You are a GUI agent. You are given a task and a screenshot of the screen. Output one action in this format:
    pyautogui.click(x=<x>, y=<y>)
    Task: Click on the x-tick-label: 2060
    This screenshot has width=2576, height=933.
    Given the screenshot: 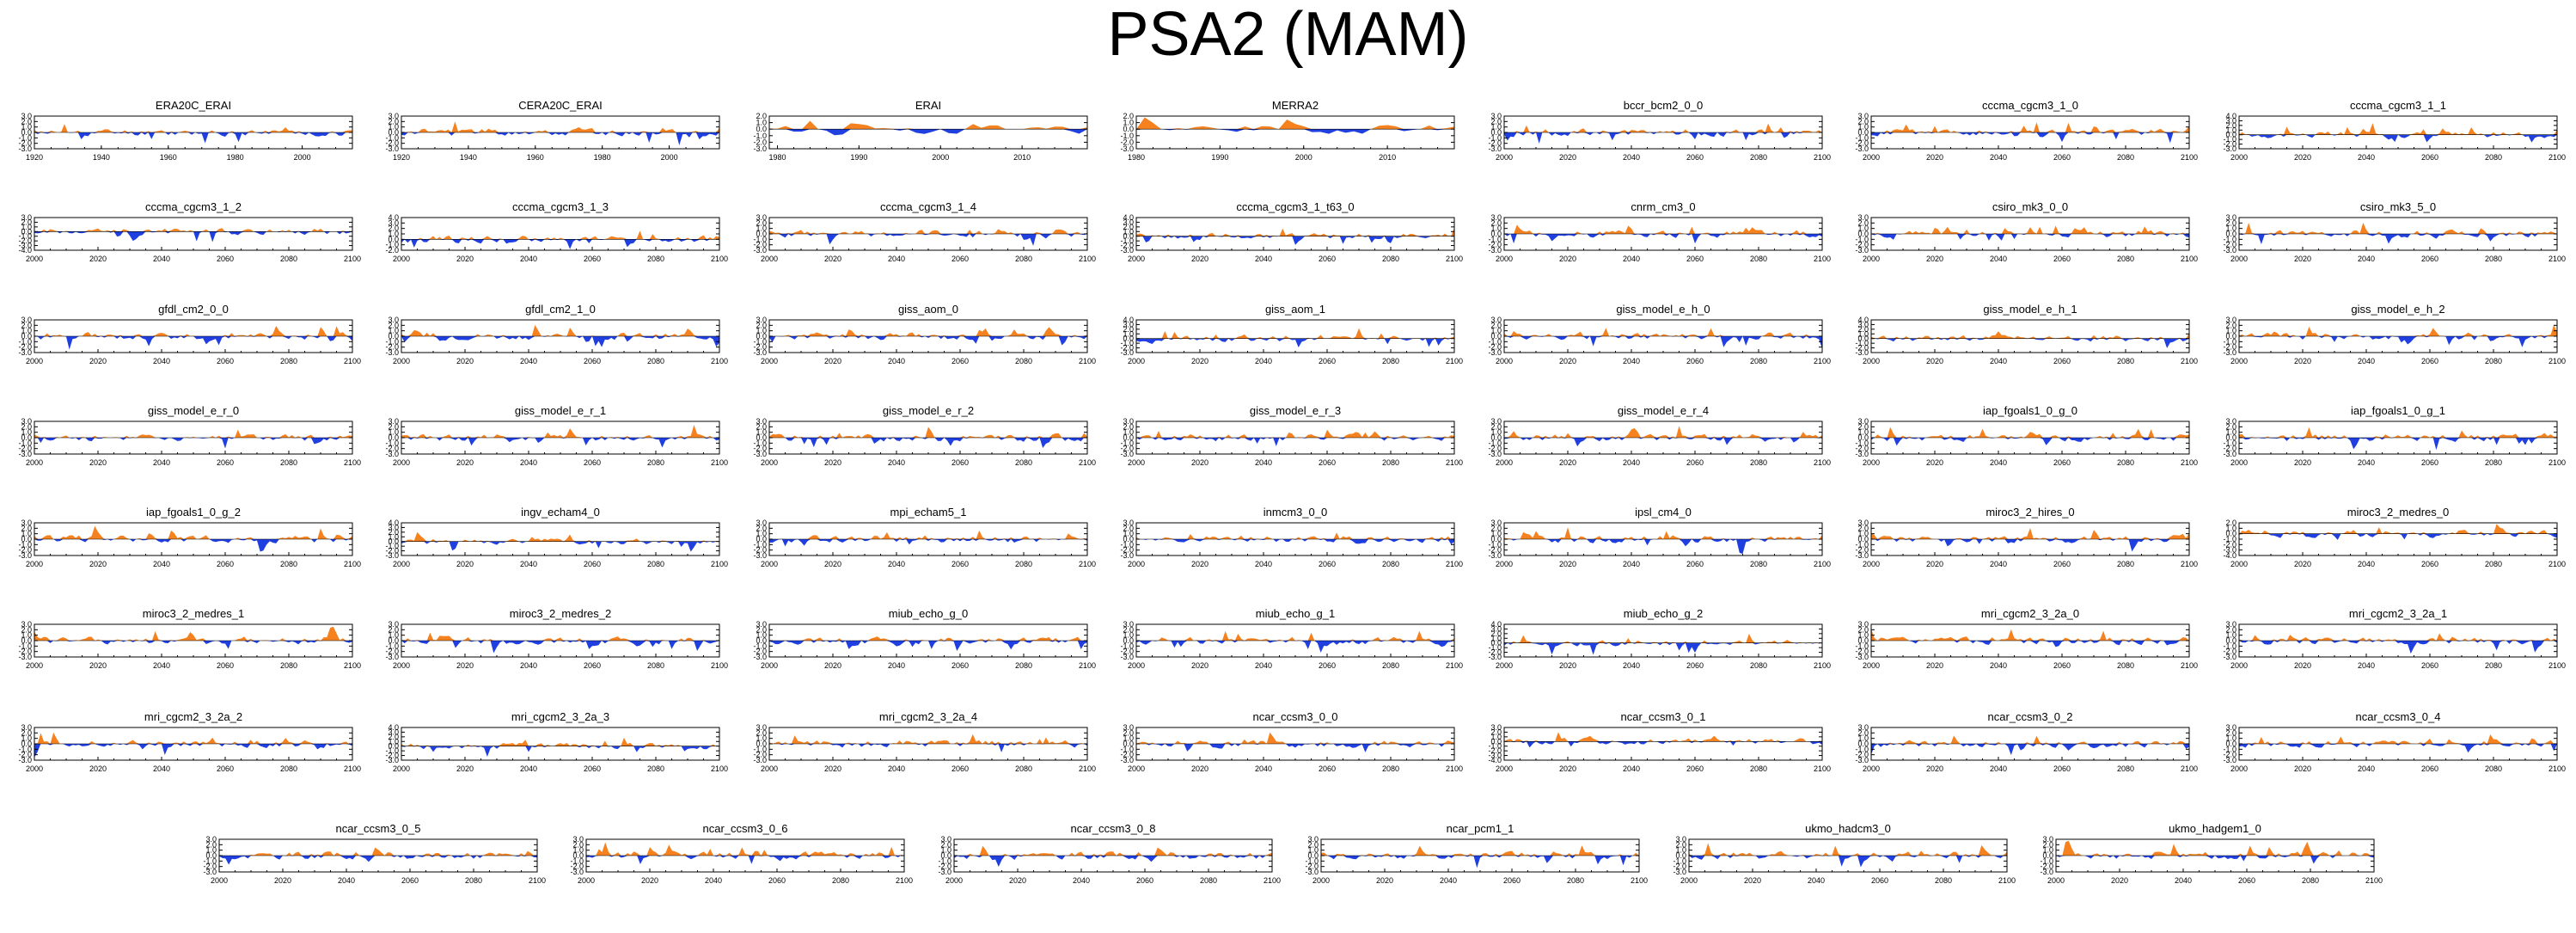 What is the action you would take?
    pyautogui.click(x=1327, y=259)
    